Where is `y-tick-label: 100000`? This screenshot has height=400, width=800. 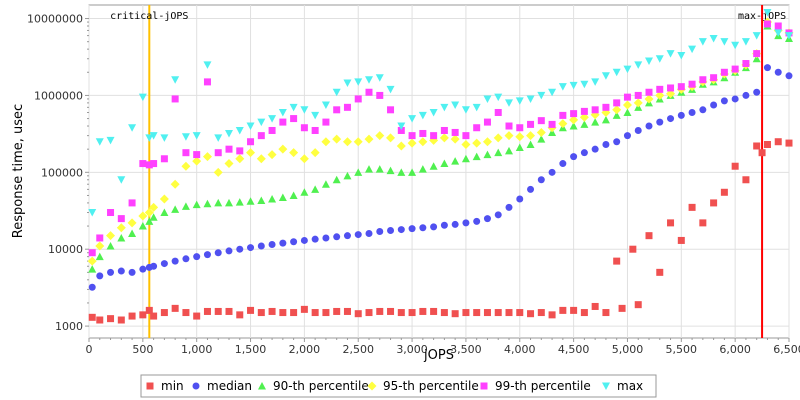
y-tick-label: 100000 is located at coordinates (62, 172).